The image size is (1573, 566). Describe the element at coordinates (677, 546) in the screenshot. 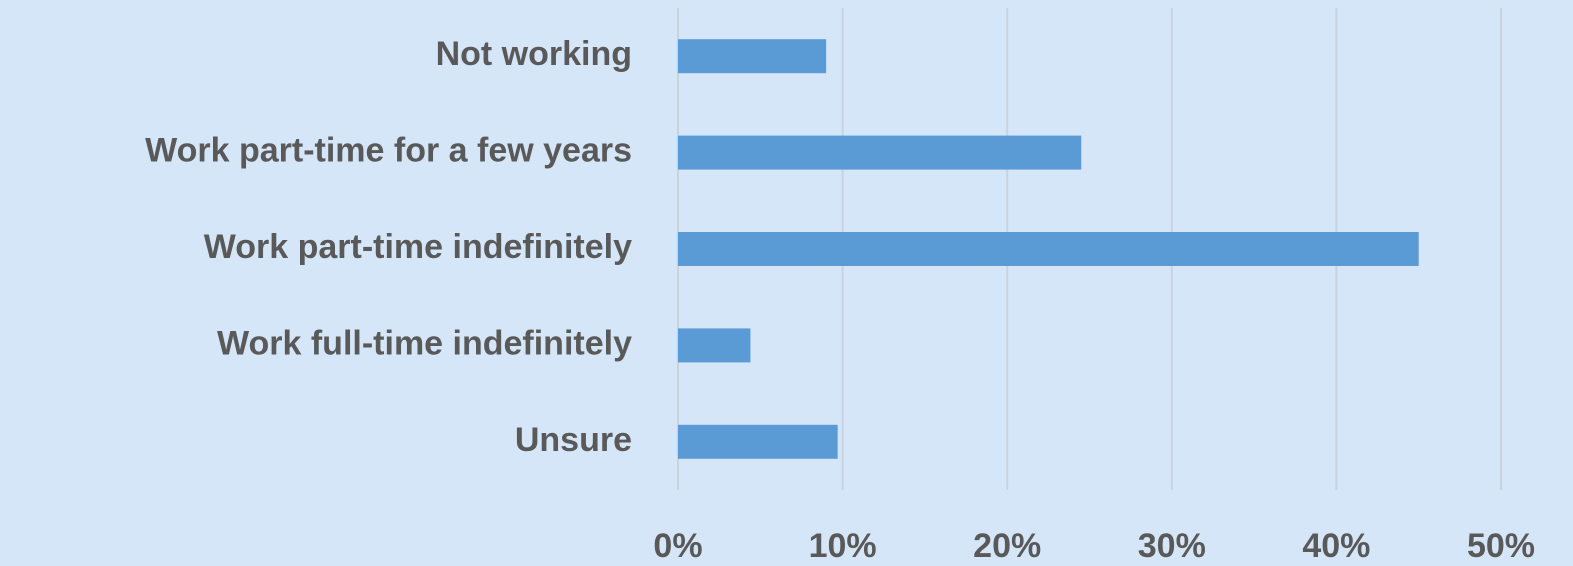

I see `x-tick-label: 0%` at that location.